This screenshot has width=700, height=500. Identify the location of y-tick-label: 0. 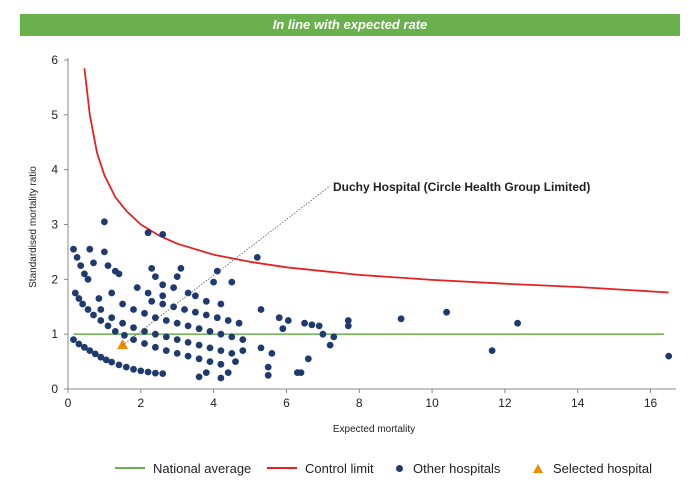
(54, 389).